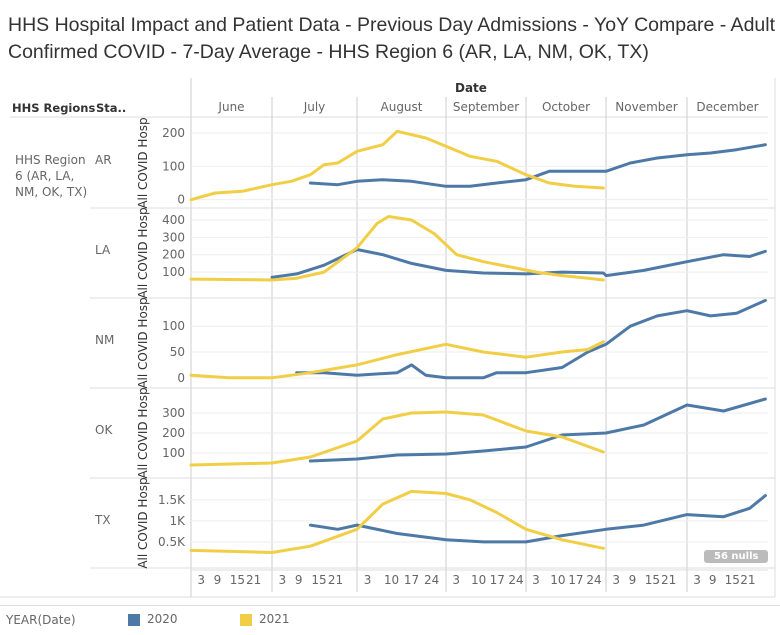 This screenshot has height=635, width=780. What do you see at coordinates (134, 620) in the screenshot?
I see `legend-swatch-2020` at bounding box center [134, 620].